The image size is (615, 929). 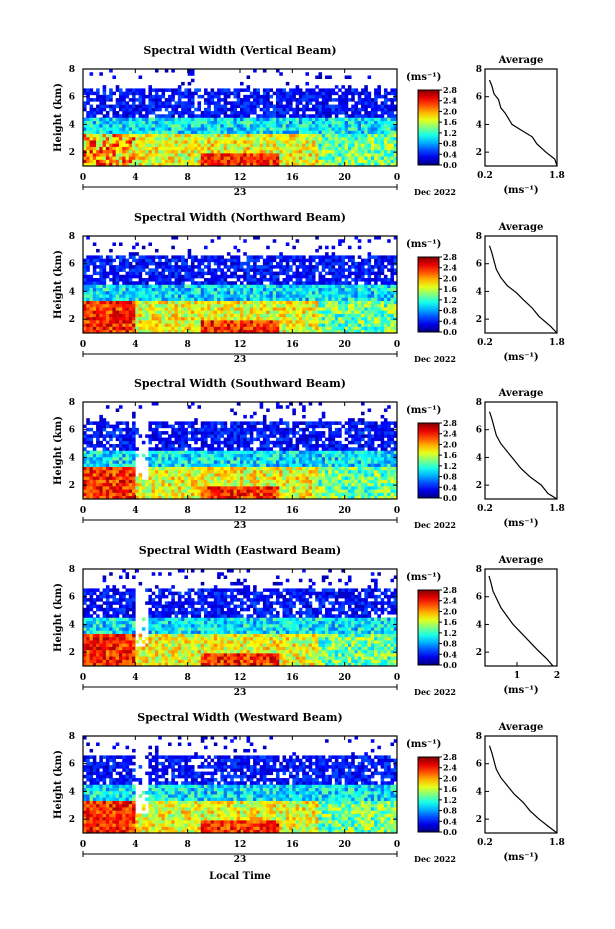 I want to click on average-y-tick-label: 4, so click(x=479, y=458).